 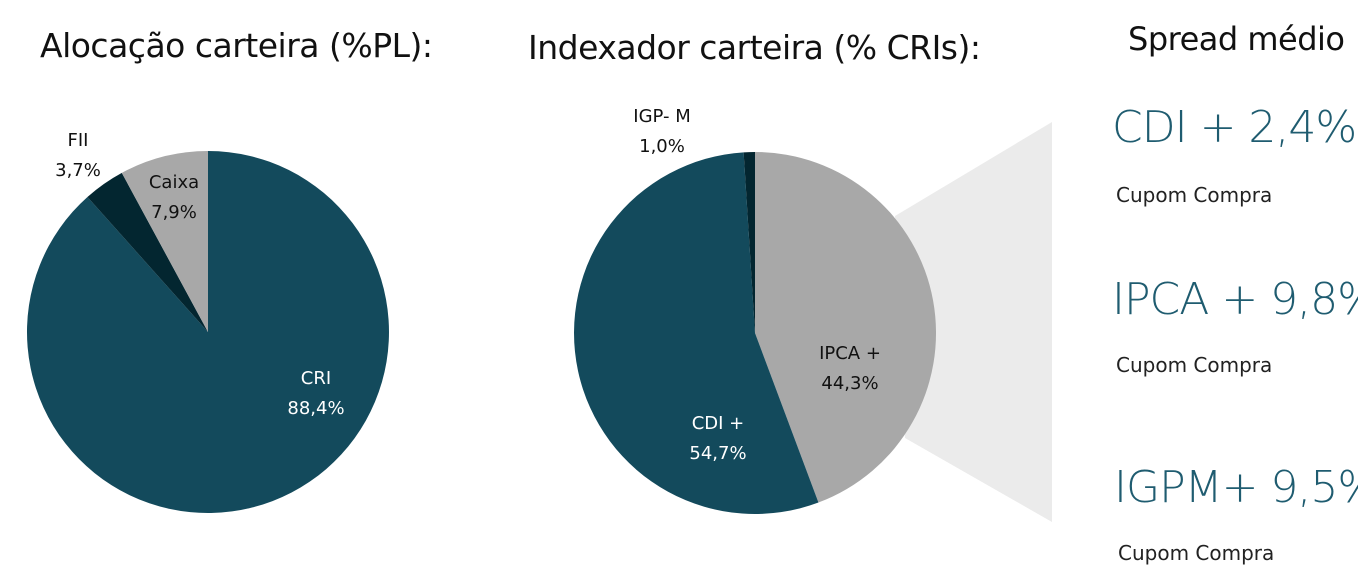 I want to click on allocation-chart-title: Alocação carteira (%PL):, so click(x=236, y=45).